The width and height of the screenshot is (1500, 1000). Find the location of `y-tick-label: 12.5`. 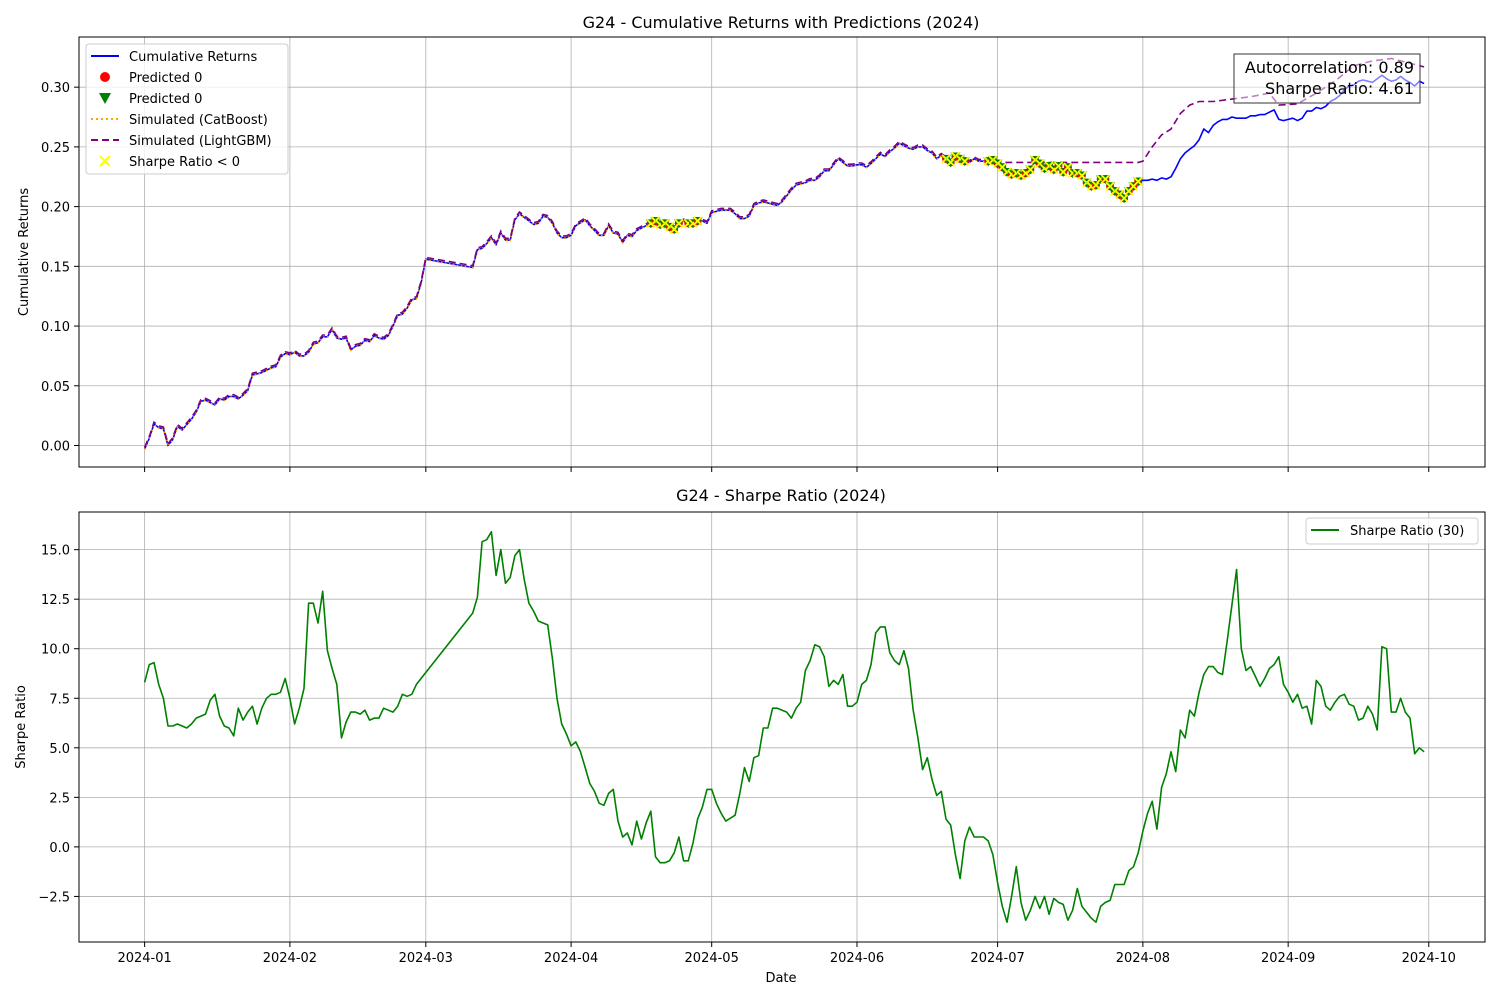

y-tick-label: 12.5 is located at coordinates (55, 600).